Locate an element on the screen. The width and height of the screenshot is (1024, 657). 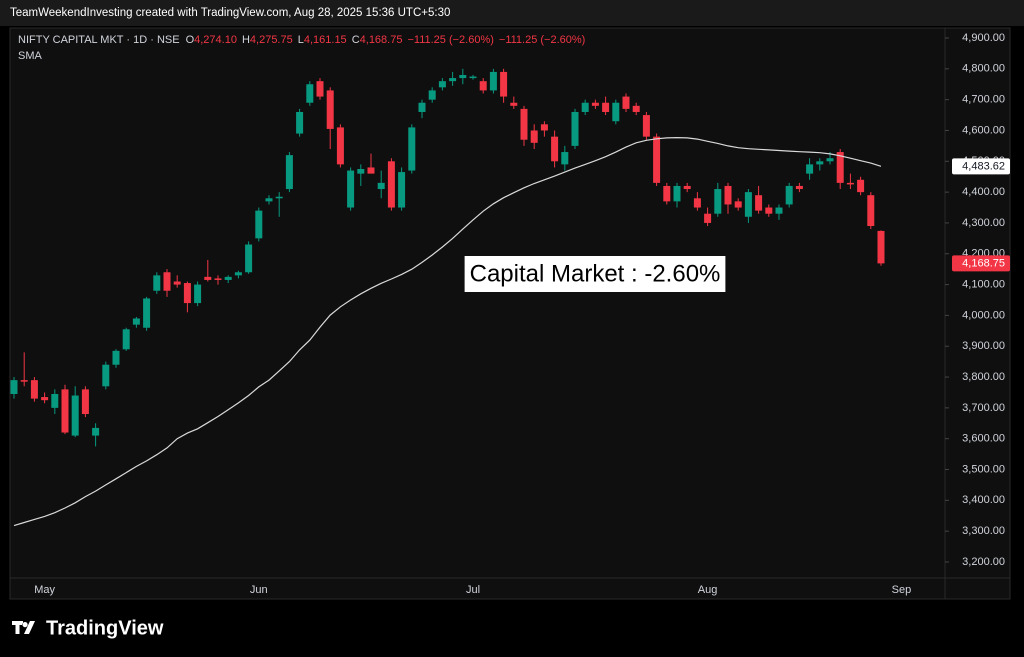
y-tick-label: 4,000.00 is located at coordinates (983, 315).